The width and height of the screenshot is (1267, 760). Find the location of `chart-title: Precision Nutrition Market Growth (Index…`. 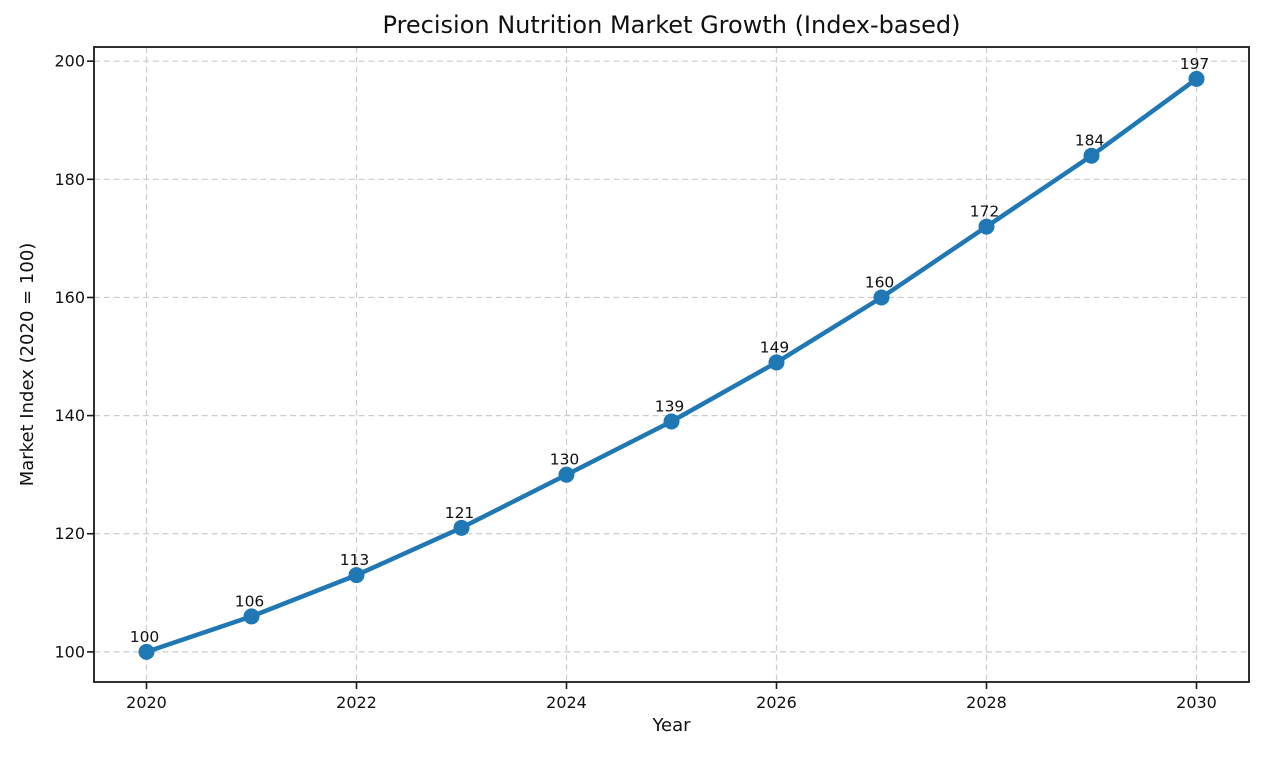

chart-title: Precision Nutrition Market Growth (Index… is located at coordinates (672, 25).